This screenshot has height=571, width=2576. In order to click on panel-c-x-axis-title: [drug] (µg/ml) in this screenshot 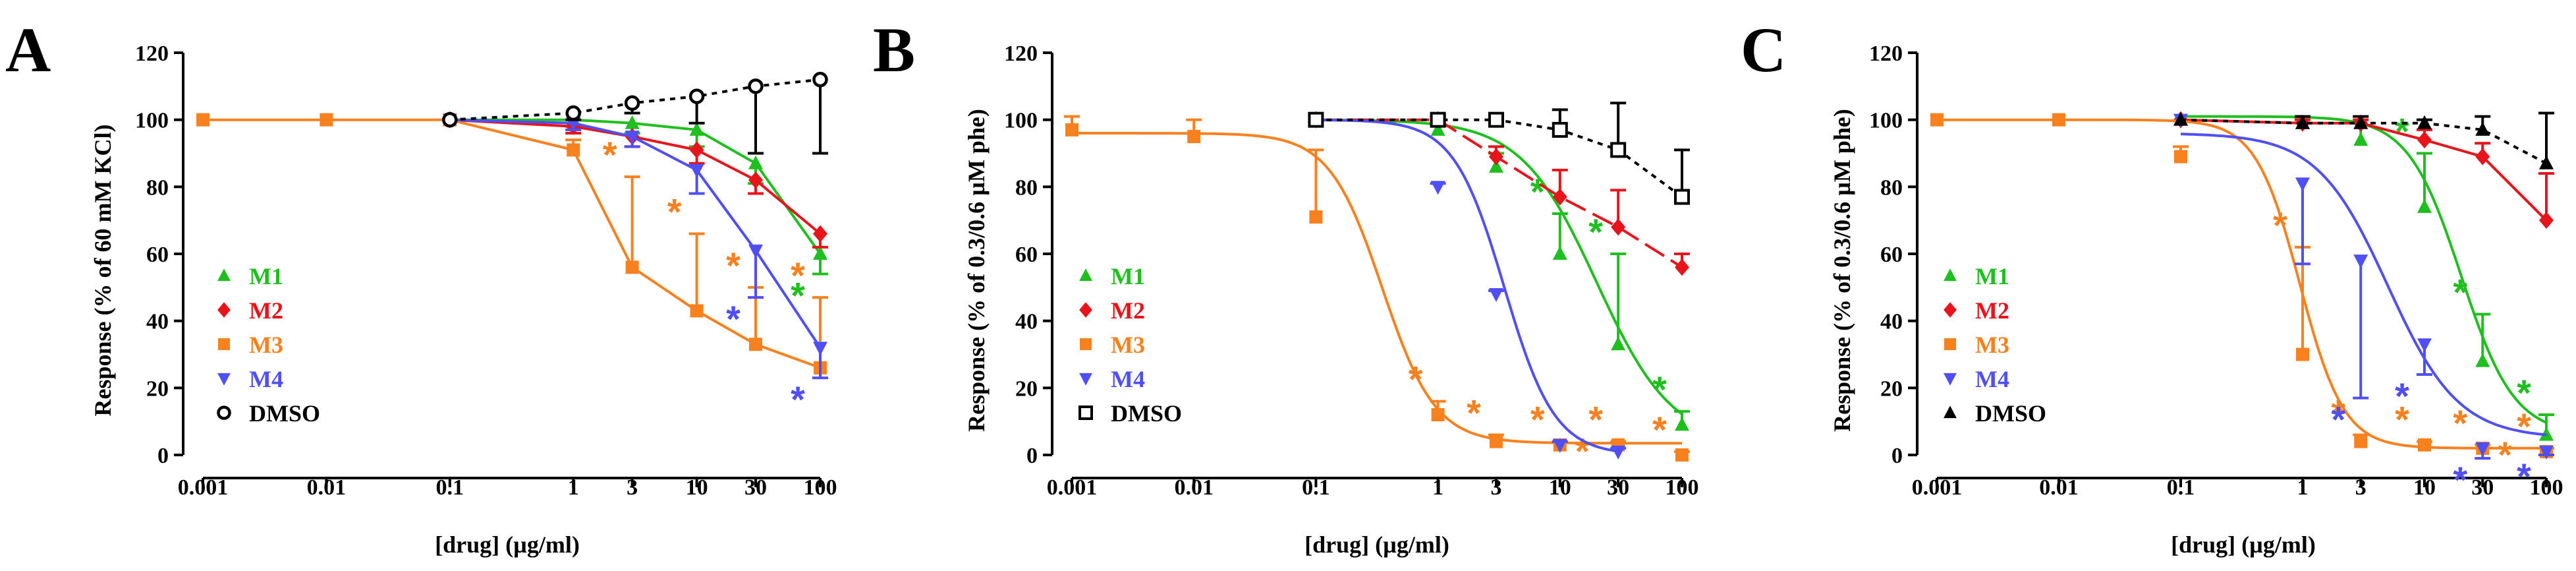, I will do `click(2243, 544)`.